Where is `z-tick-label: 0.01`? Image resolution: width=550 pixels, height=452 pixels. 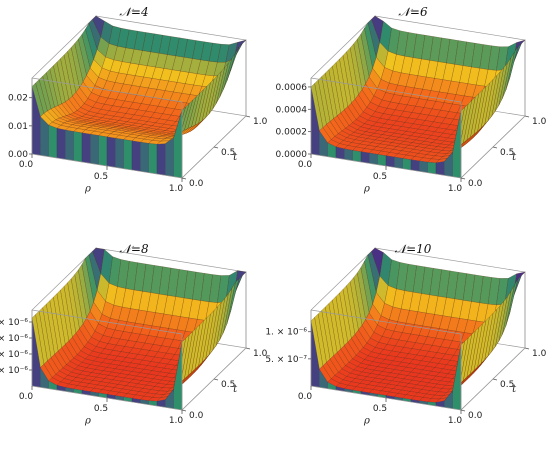 z-tick-label: 0.01 is located at coordinates (18, 127).